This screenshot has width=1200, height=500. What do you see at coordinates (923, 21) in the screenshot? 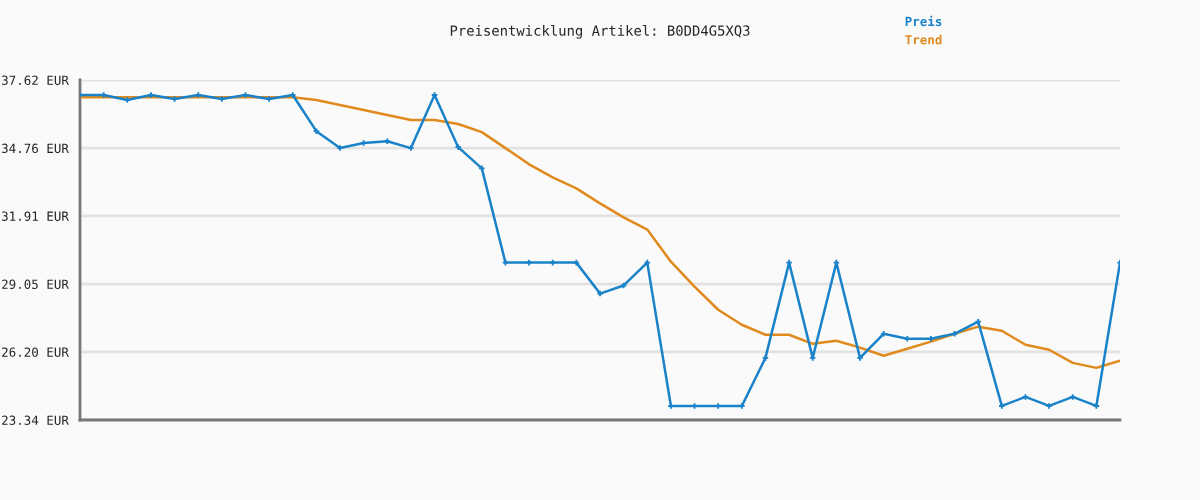
I see `text: Preis` at bounding box center [923, 21].